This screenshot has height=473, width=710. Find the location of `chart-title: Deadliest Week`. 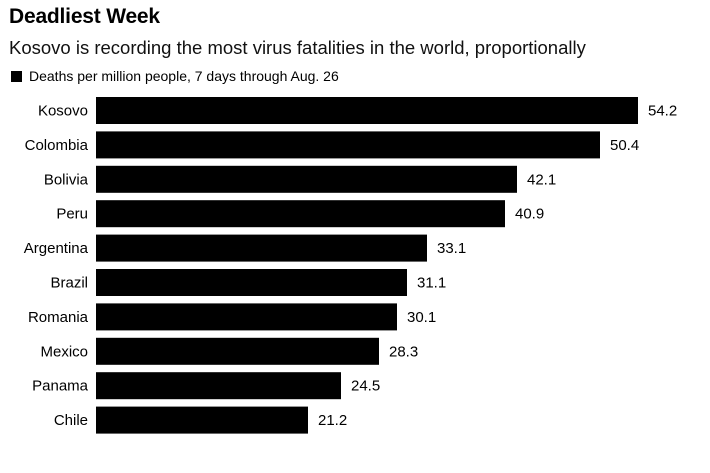

chart-title: Deadliest Week is located at coordinates (84, 16).